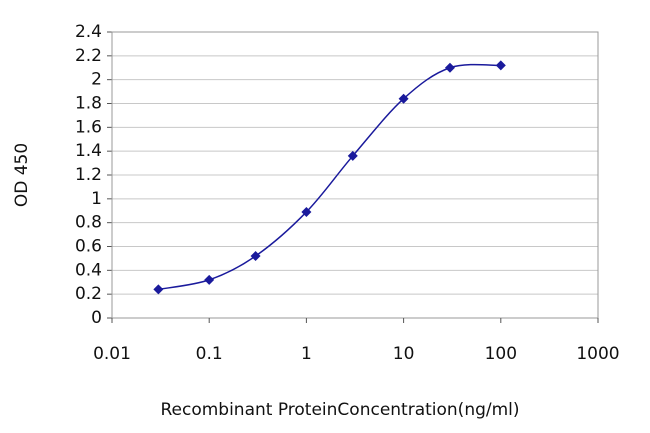  Describe the element at coordinates (96, 80) in the screenshot. I see `y-tick-label: 2` at that location.